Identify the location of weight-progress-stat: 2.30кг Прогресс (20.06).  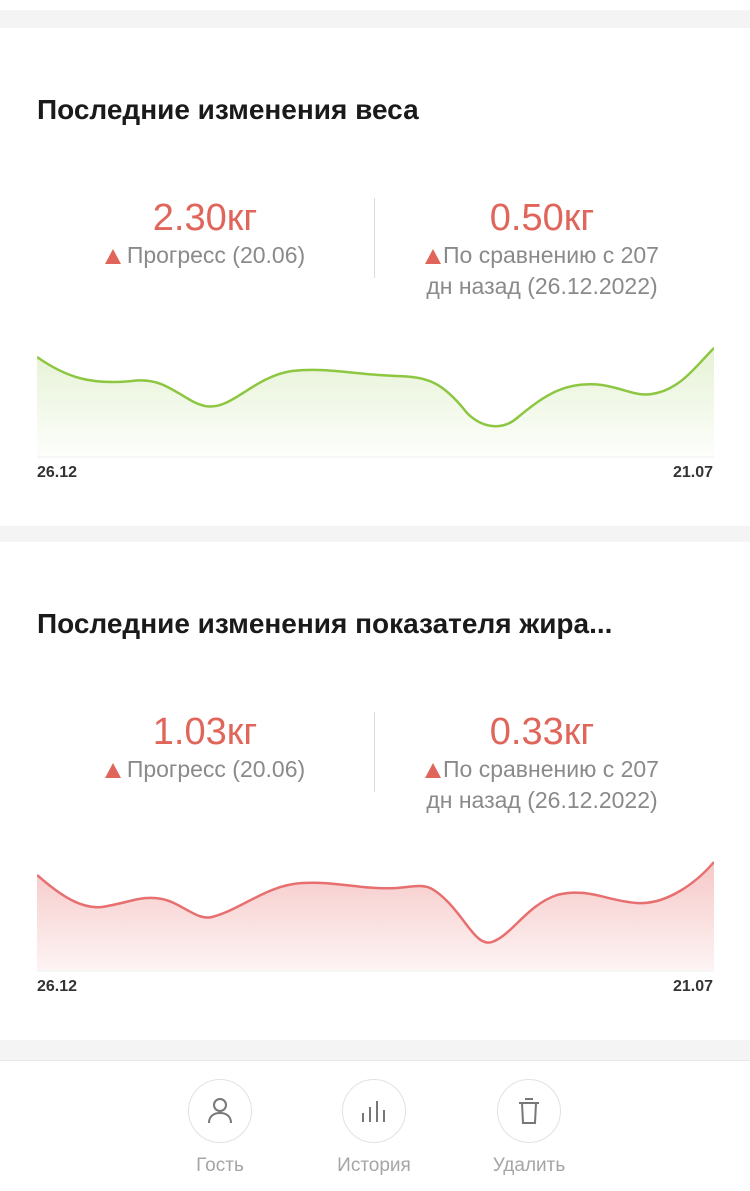
(205, 233).